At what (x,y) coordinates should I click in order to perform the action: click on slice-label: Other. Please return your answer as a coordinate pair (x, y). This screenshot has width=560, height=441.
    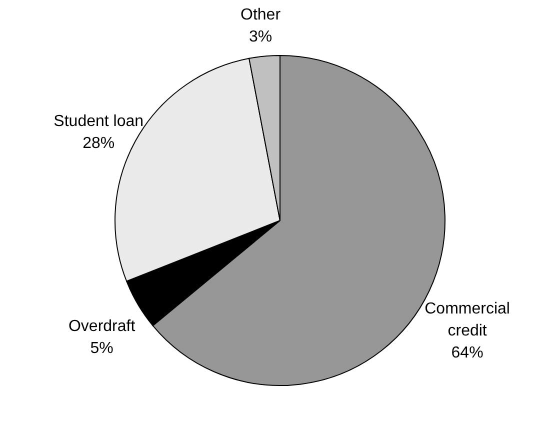
    Looking at the image, I should click on (261, 15).